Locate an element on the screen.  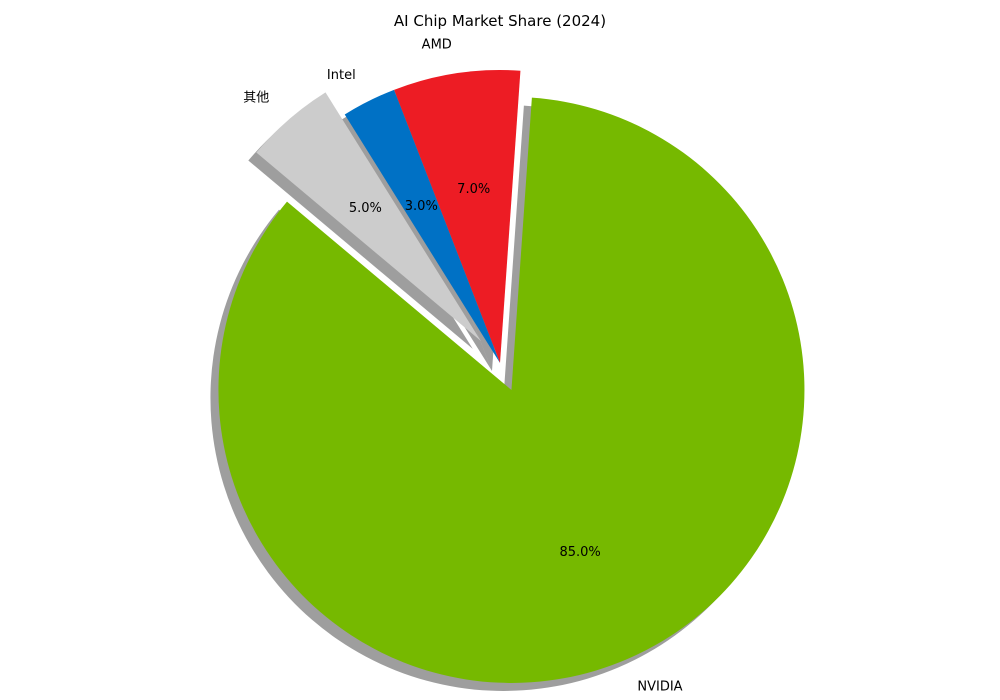
pct-intel: 3.0% is located at coordinates (421, 206).